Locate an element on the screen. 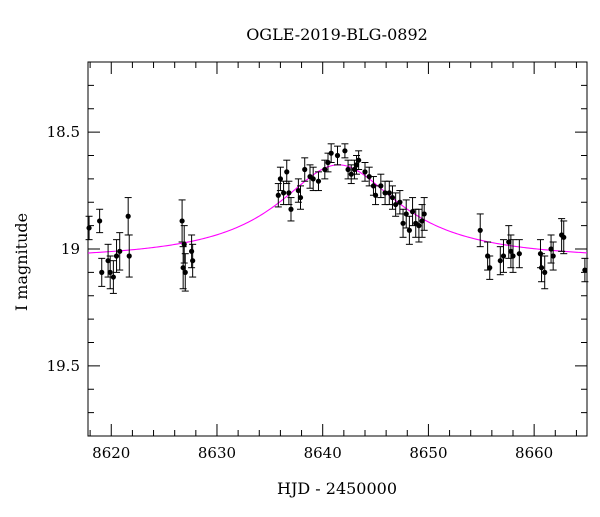 Image resolution: width=600 pixels, height=517 pixels. x-tick-label: 8630 is located at coordinates (217, 453).